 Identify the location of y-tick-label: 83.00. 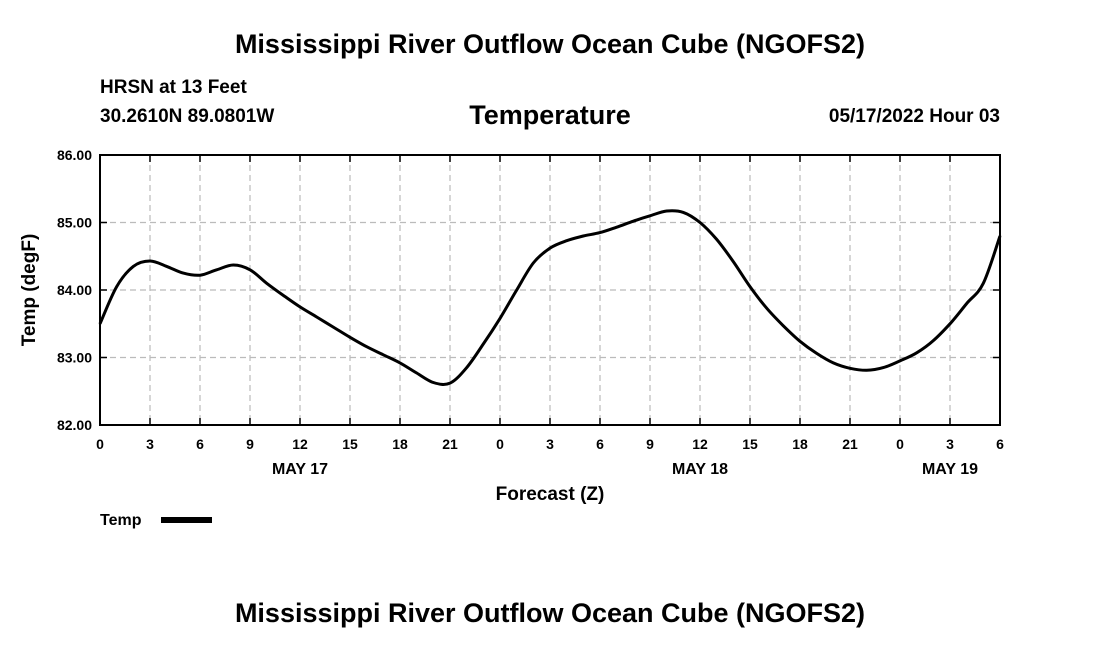
(74, 358).